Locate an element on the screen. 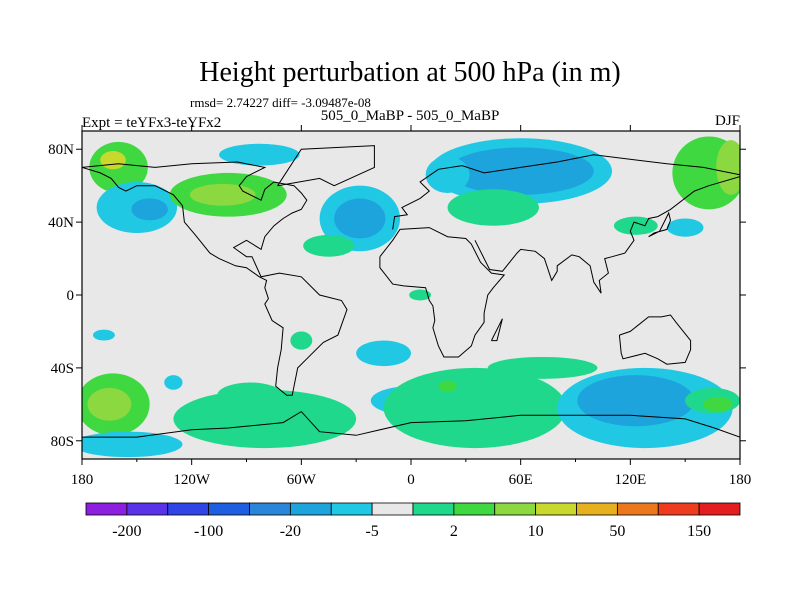 Image resolution: width=800 pixels, height=600 pixels. colorbar is located at coordinates (413, 509).